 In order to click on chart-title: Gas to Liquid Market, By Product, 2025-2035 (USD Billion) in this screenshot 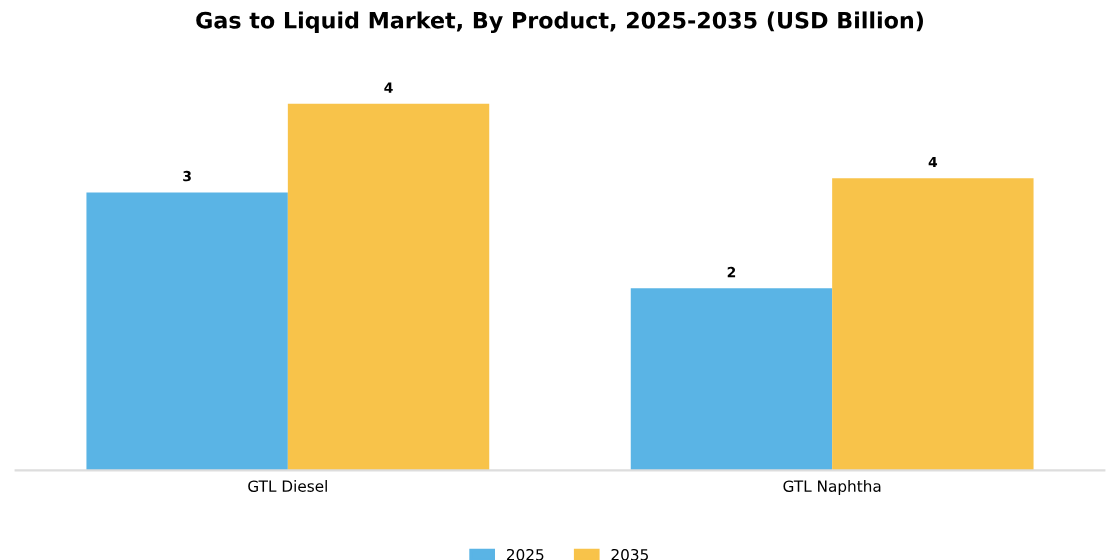, I will do `click(559, 22)`.